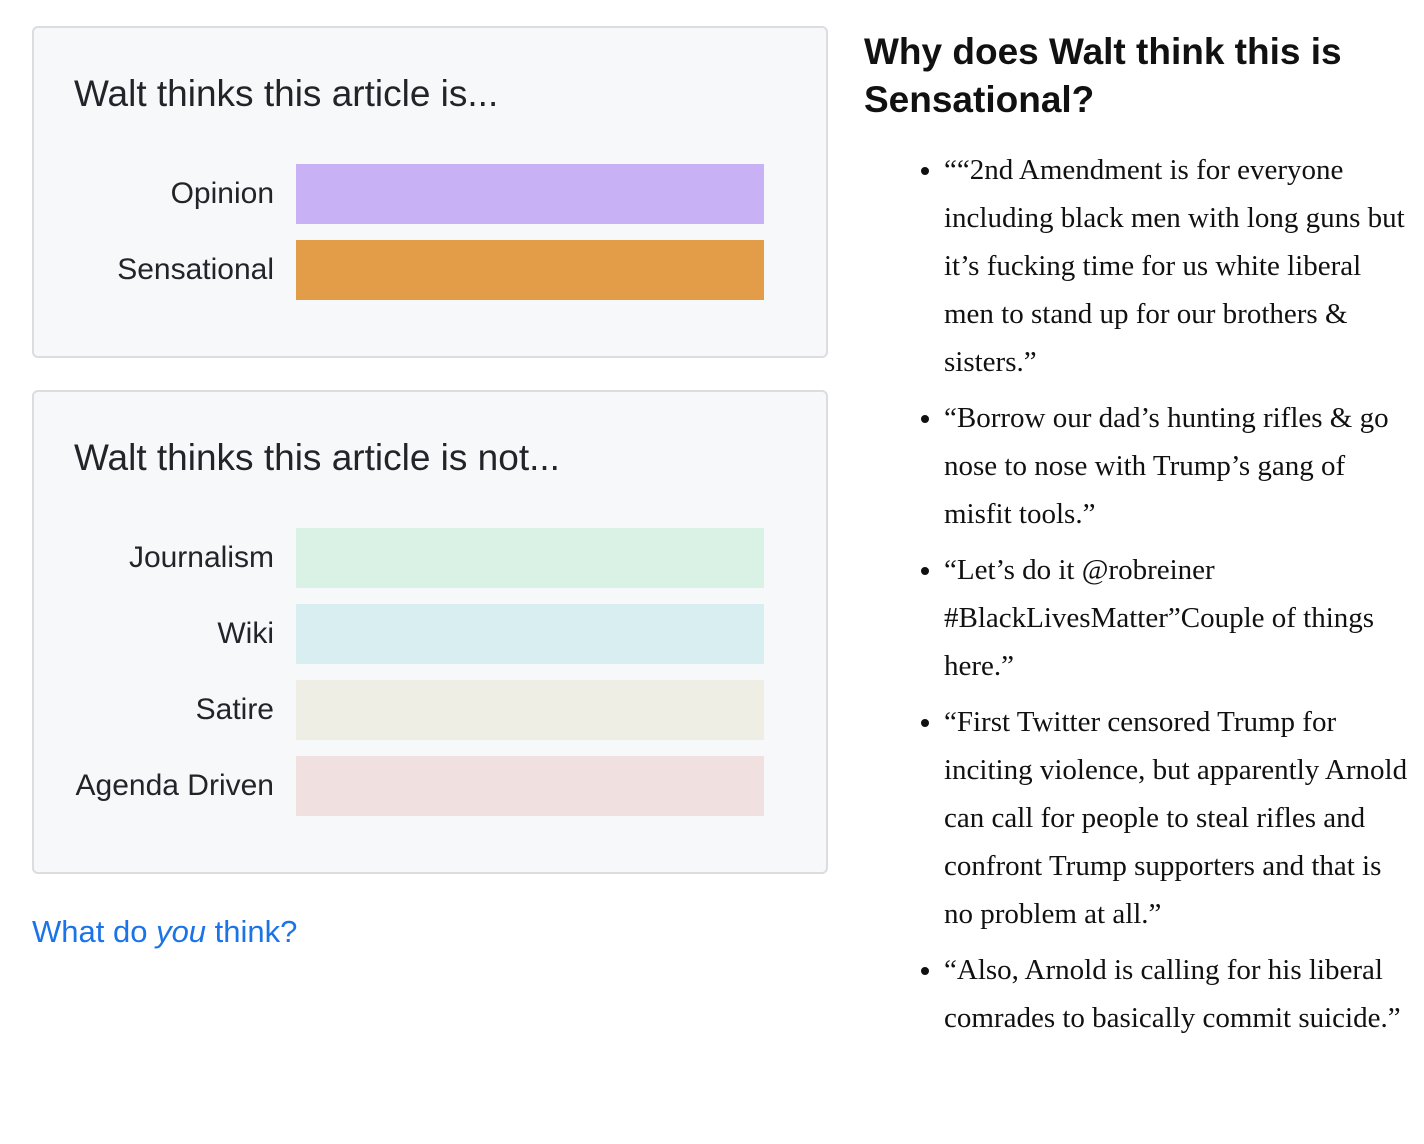  I want to click on category-label: Agenda Driven, so click(174, 785).